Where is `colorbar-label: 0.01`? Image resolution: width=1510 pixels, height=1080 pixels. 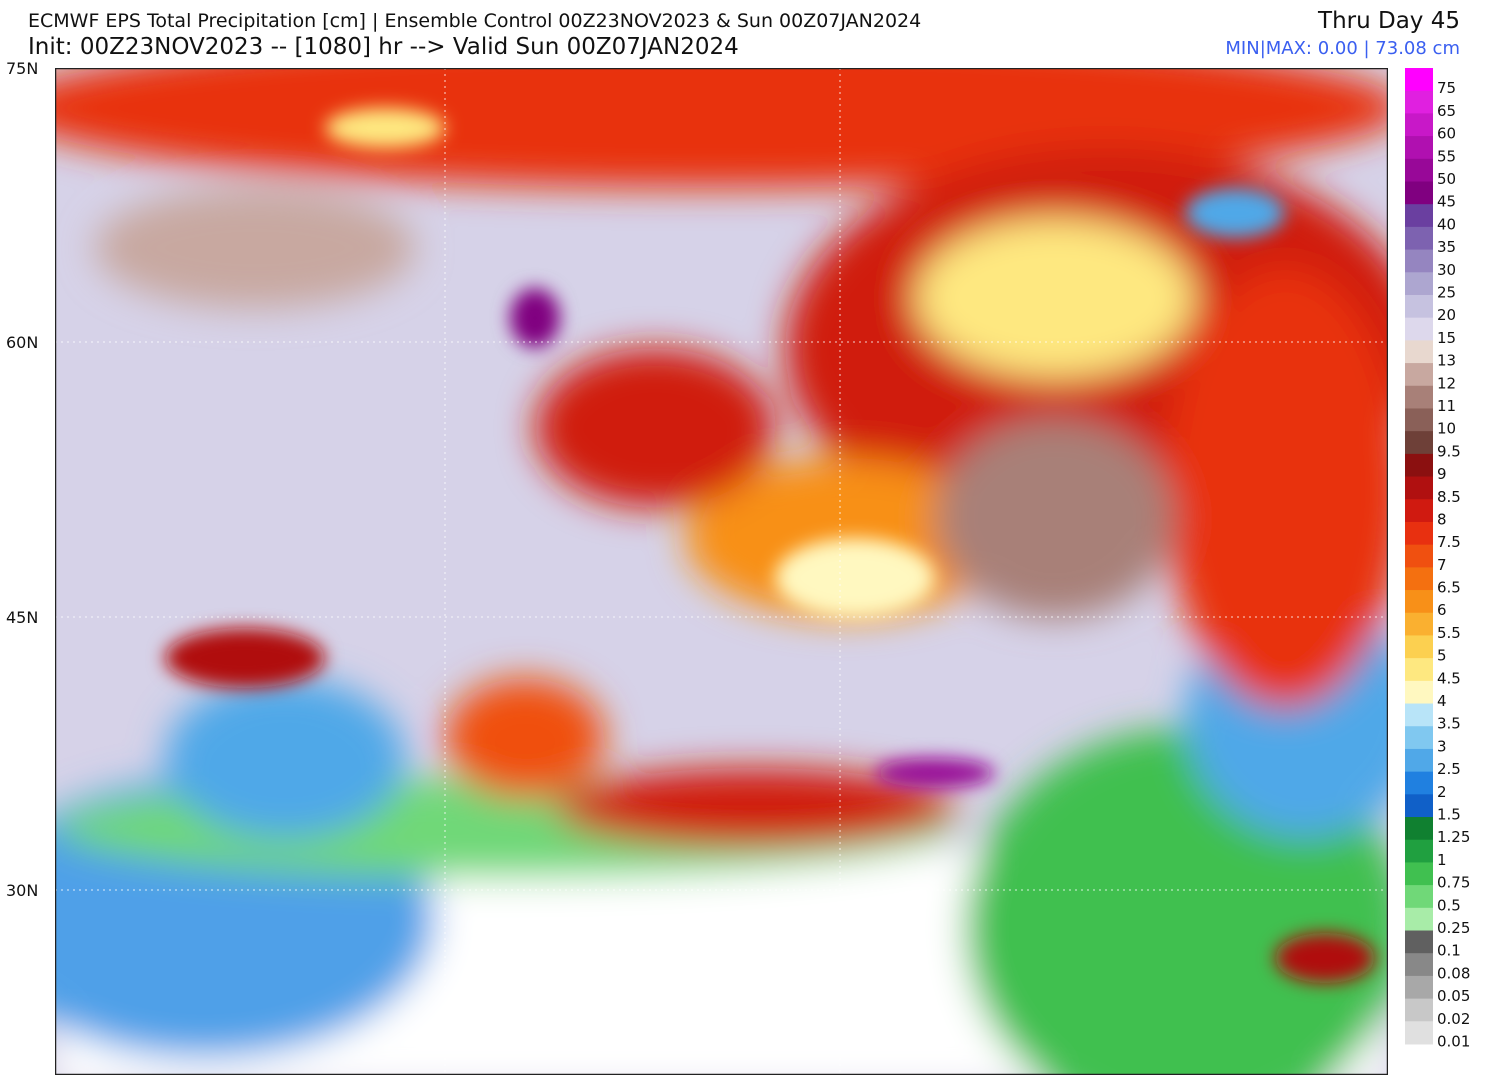 colorbar-label: 0.01 is located at coordinates (1453, 1042).